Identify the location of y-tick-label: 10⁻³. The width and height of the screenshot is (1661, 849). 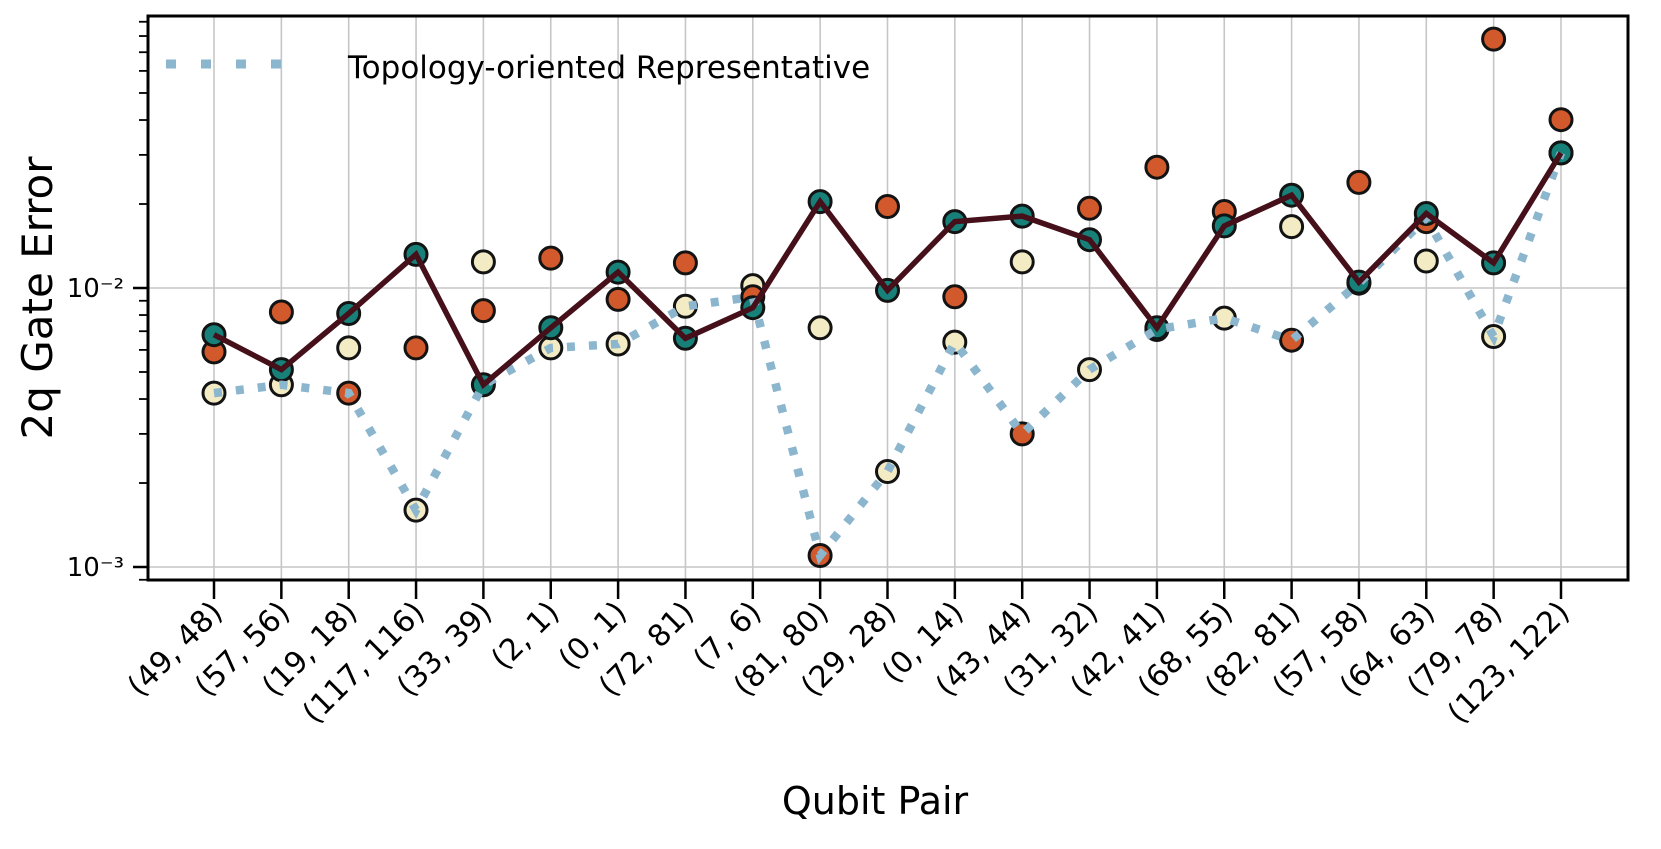
(95, 568).